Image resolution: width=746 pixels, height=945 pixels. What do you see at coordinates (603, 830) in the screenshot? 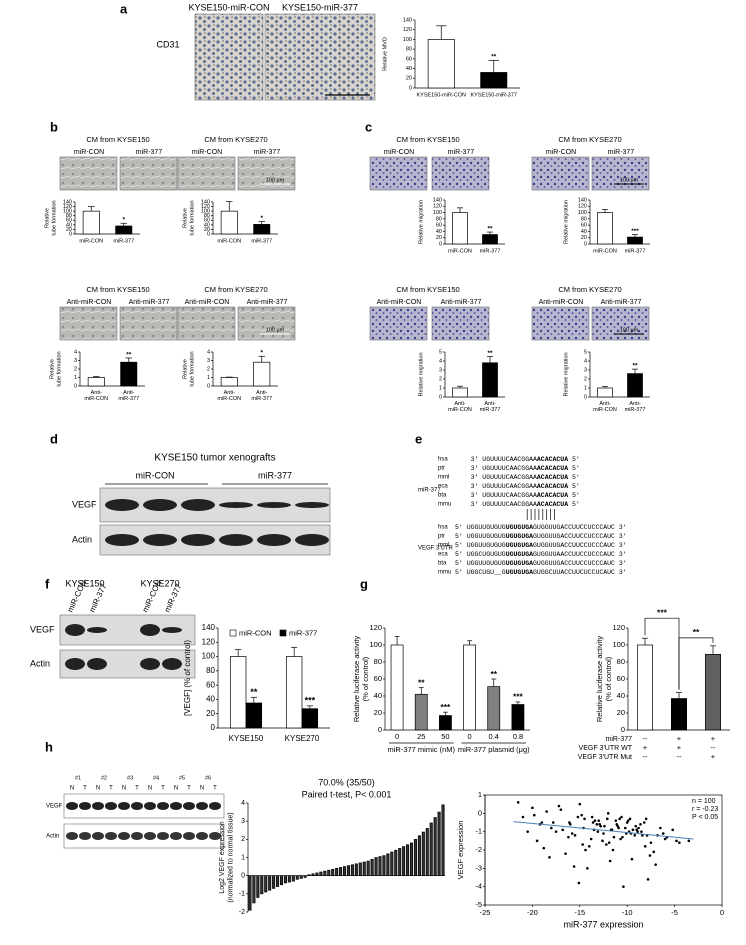
I see `trendline` at bounding box center [603, 830].